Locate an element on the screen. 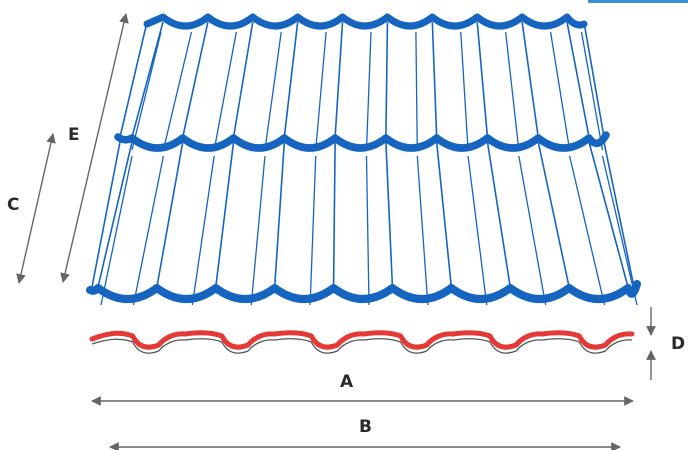  dimension-label-b: B is located at coordinates (365, 427).